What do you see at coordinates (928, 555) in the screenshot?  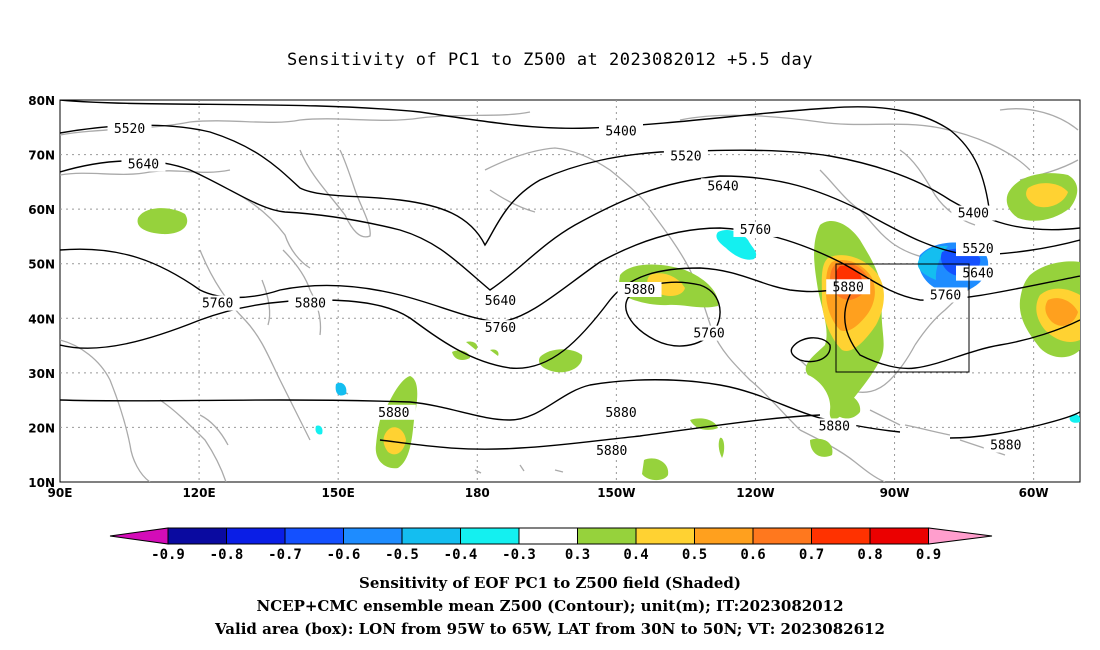 I see `colorbar-label: 0.9` at bounding box center [928, 555].